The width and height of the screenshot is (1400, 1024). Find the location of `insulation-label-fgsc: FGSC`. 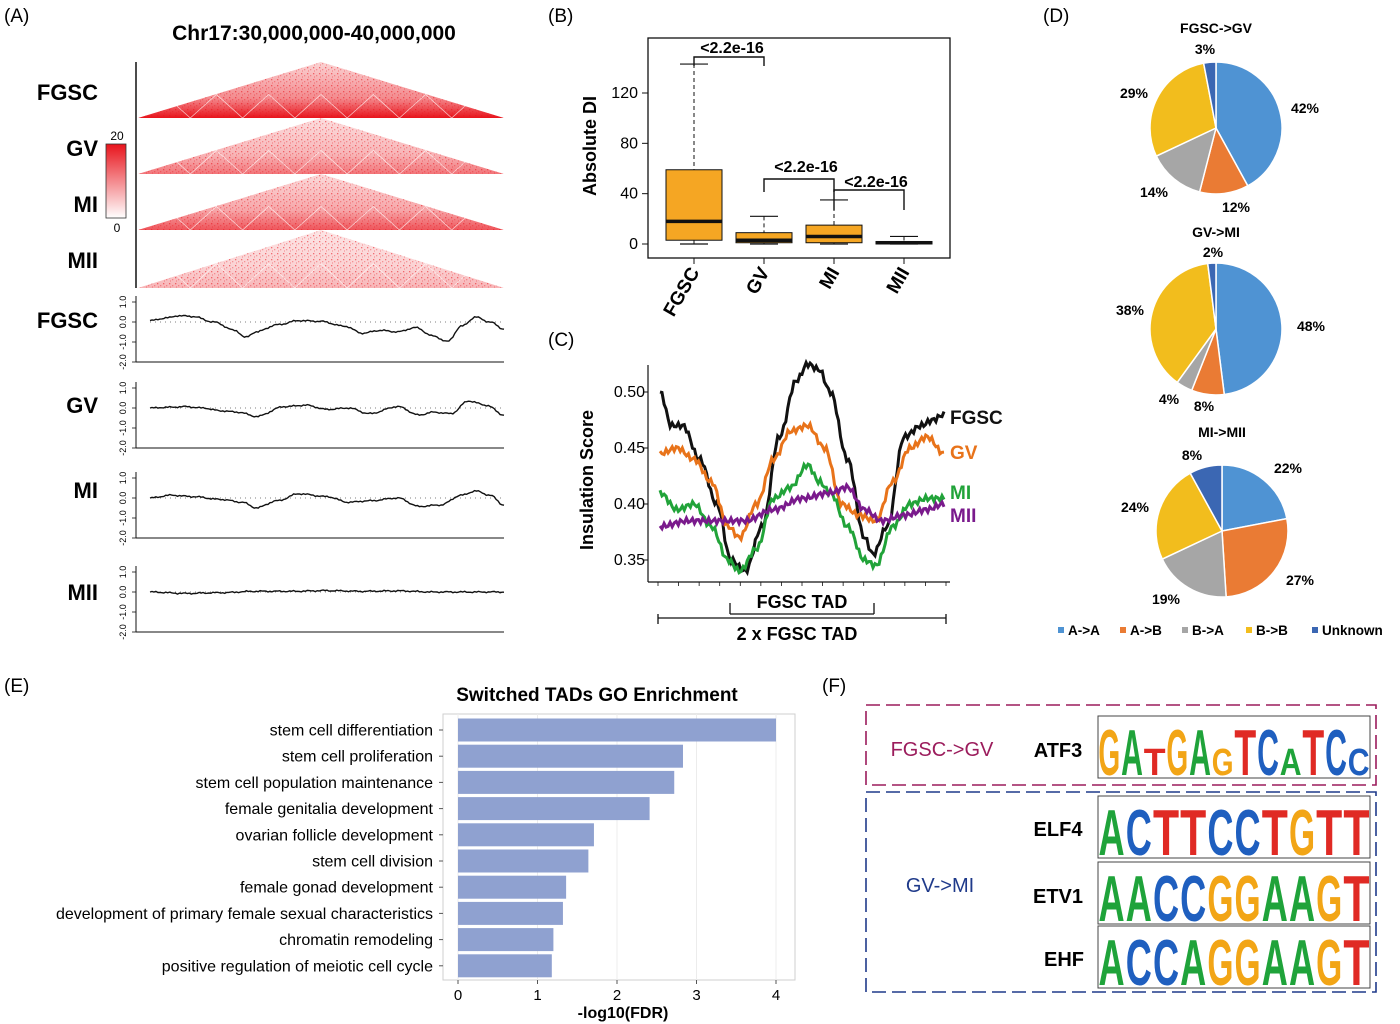

insulation-label-fgsc: FGSC is located at coordinates (976, 418).